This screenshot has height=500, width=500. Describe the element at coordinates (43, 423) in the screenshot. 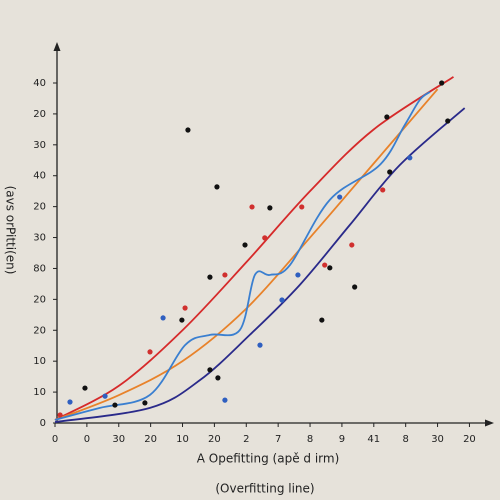

I see `y-tick-label: 0` at that location.